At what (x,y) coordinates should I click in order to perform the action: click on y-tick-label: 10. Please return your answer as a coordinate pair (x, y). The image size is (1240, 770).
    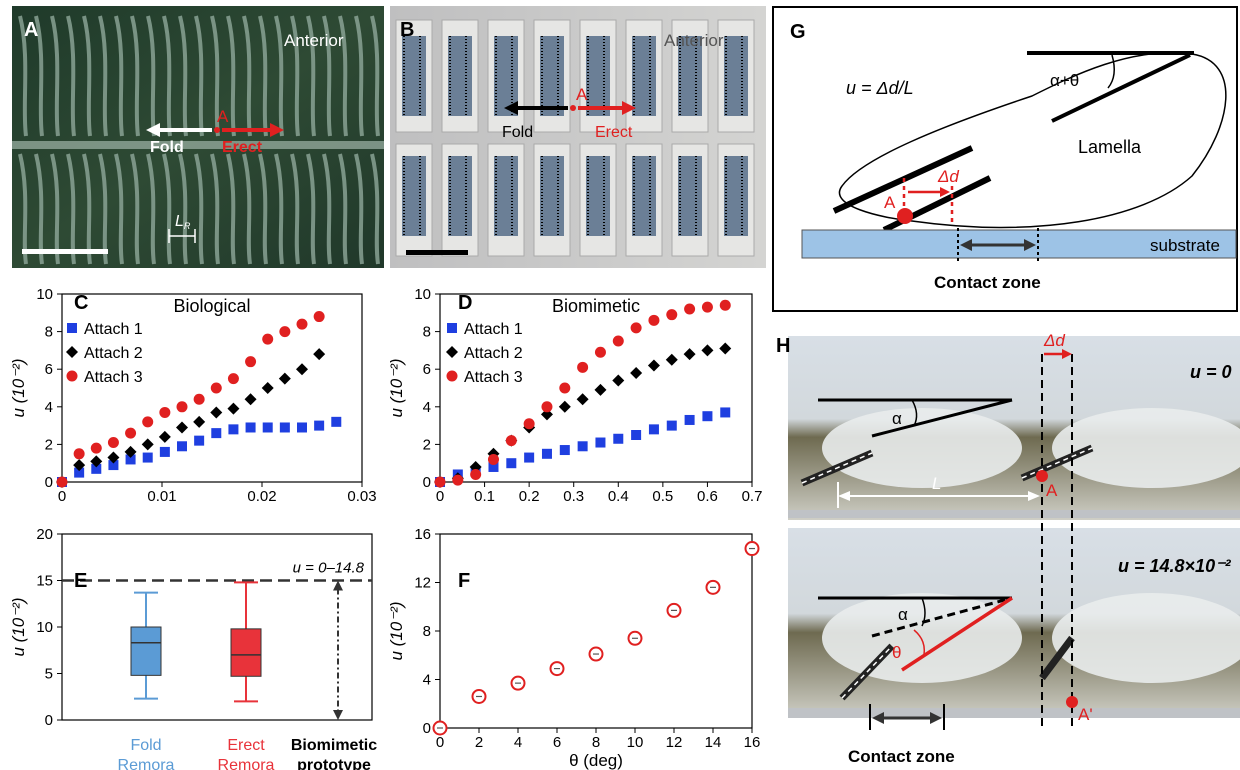
    Looking at the image, I should click on (44, 627).